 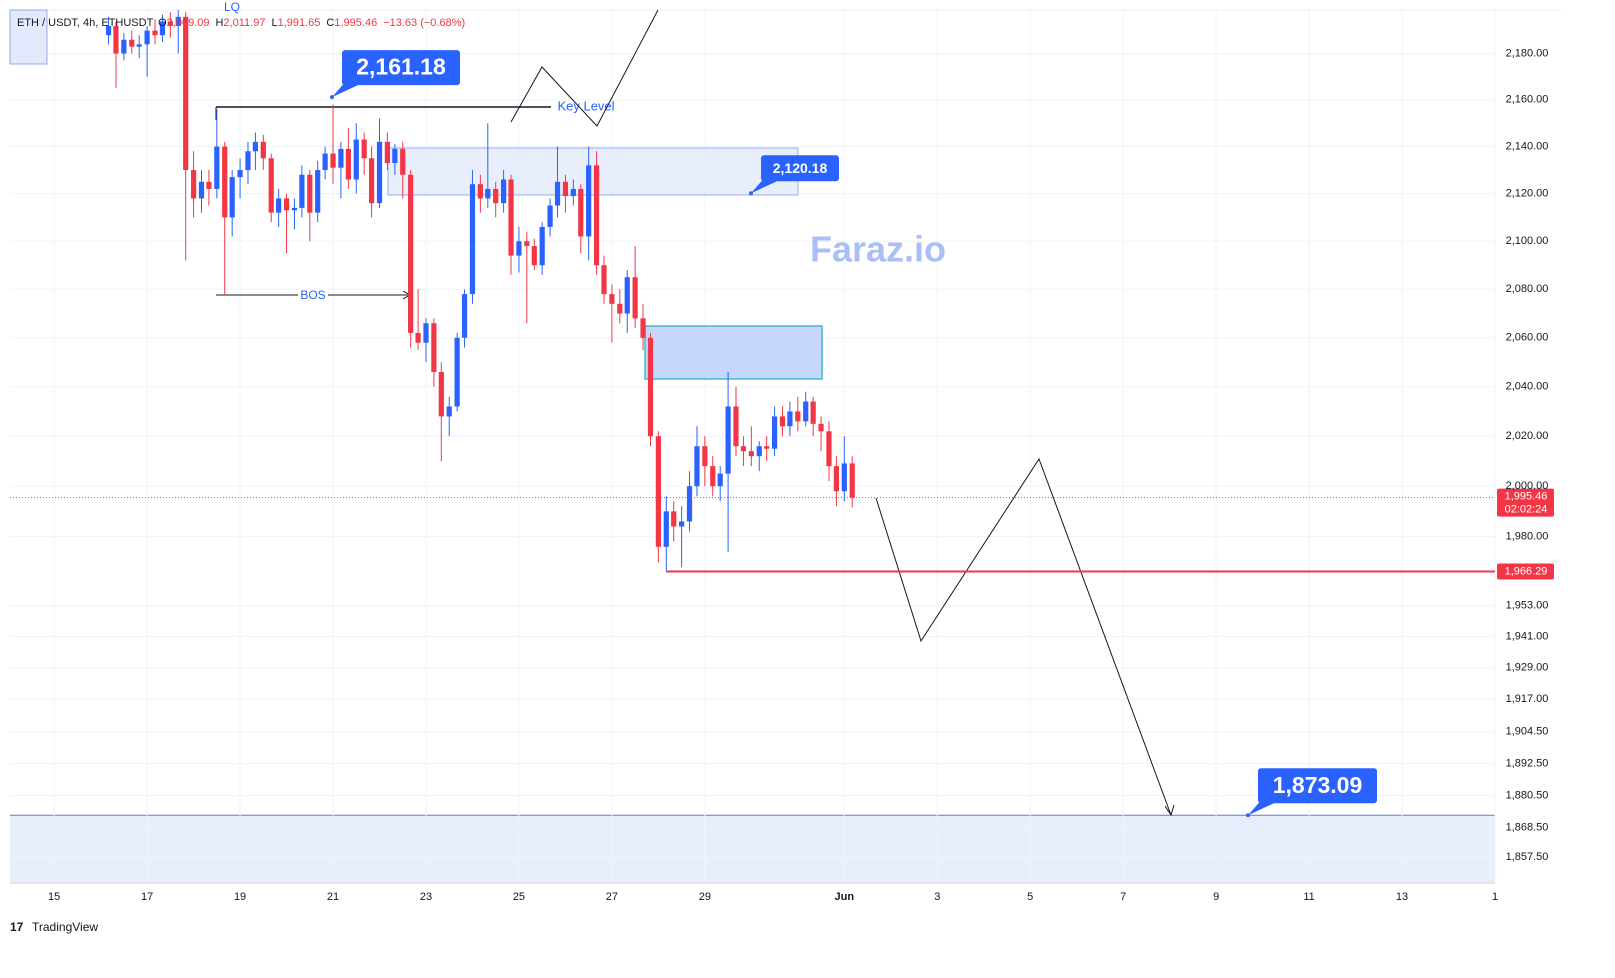 What do you see at coordinates (1527, 605) in the screenshot?
I see `y-tick-label: 1,953.00` at bounding box center [1527, 605].